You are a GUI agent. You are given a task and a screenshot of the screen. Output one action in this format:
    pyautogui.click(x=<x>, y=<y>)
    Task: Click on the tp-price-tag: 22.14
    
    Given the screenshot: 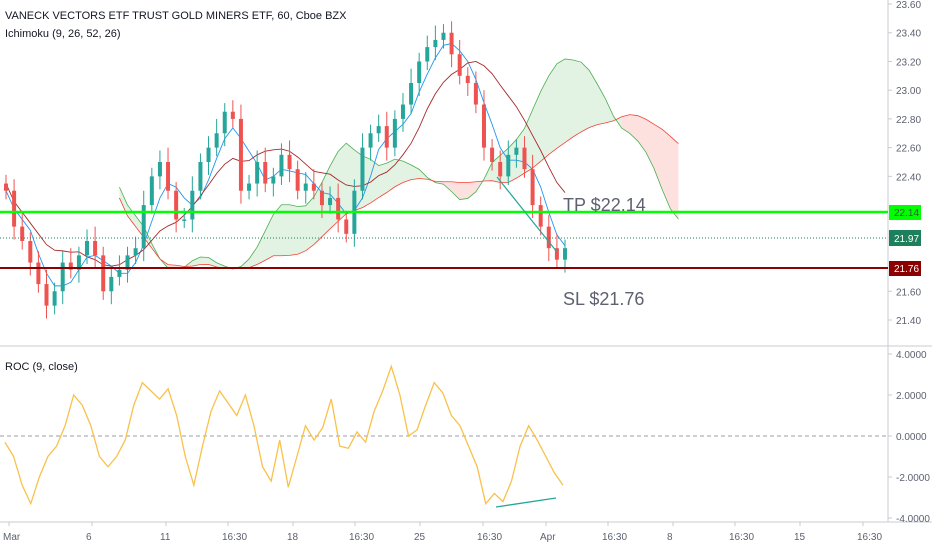 What is the action you would take?
    pyautogui.click(x=905, y=212)
    